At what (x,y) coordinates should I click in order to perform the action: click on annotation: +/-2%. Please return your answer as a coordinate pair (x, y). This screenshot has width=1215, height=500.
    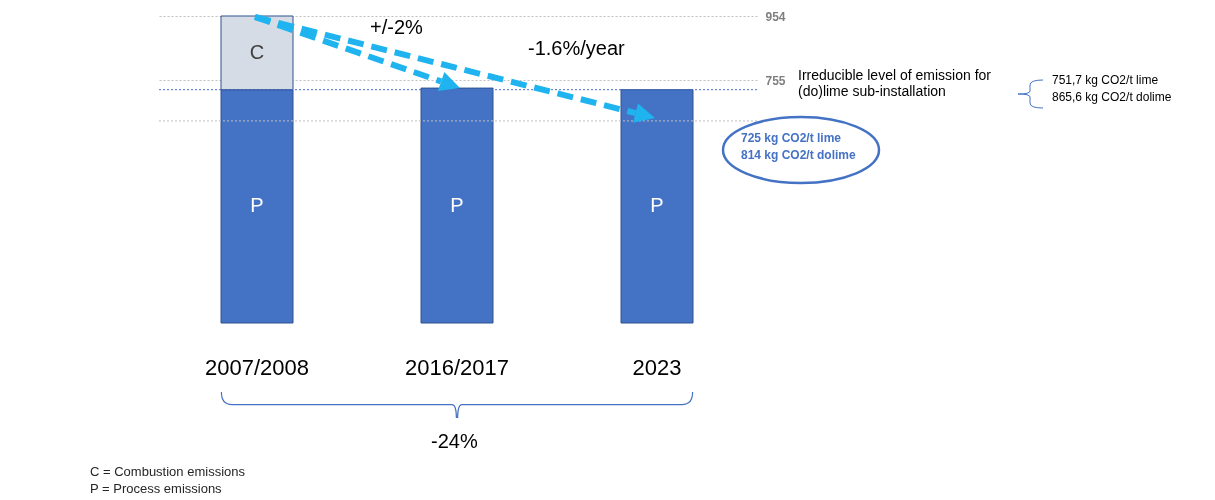
    Looking at the image, I should click on (396, 27).